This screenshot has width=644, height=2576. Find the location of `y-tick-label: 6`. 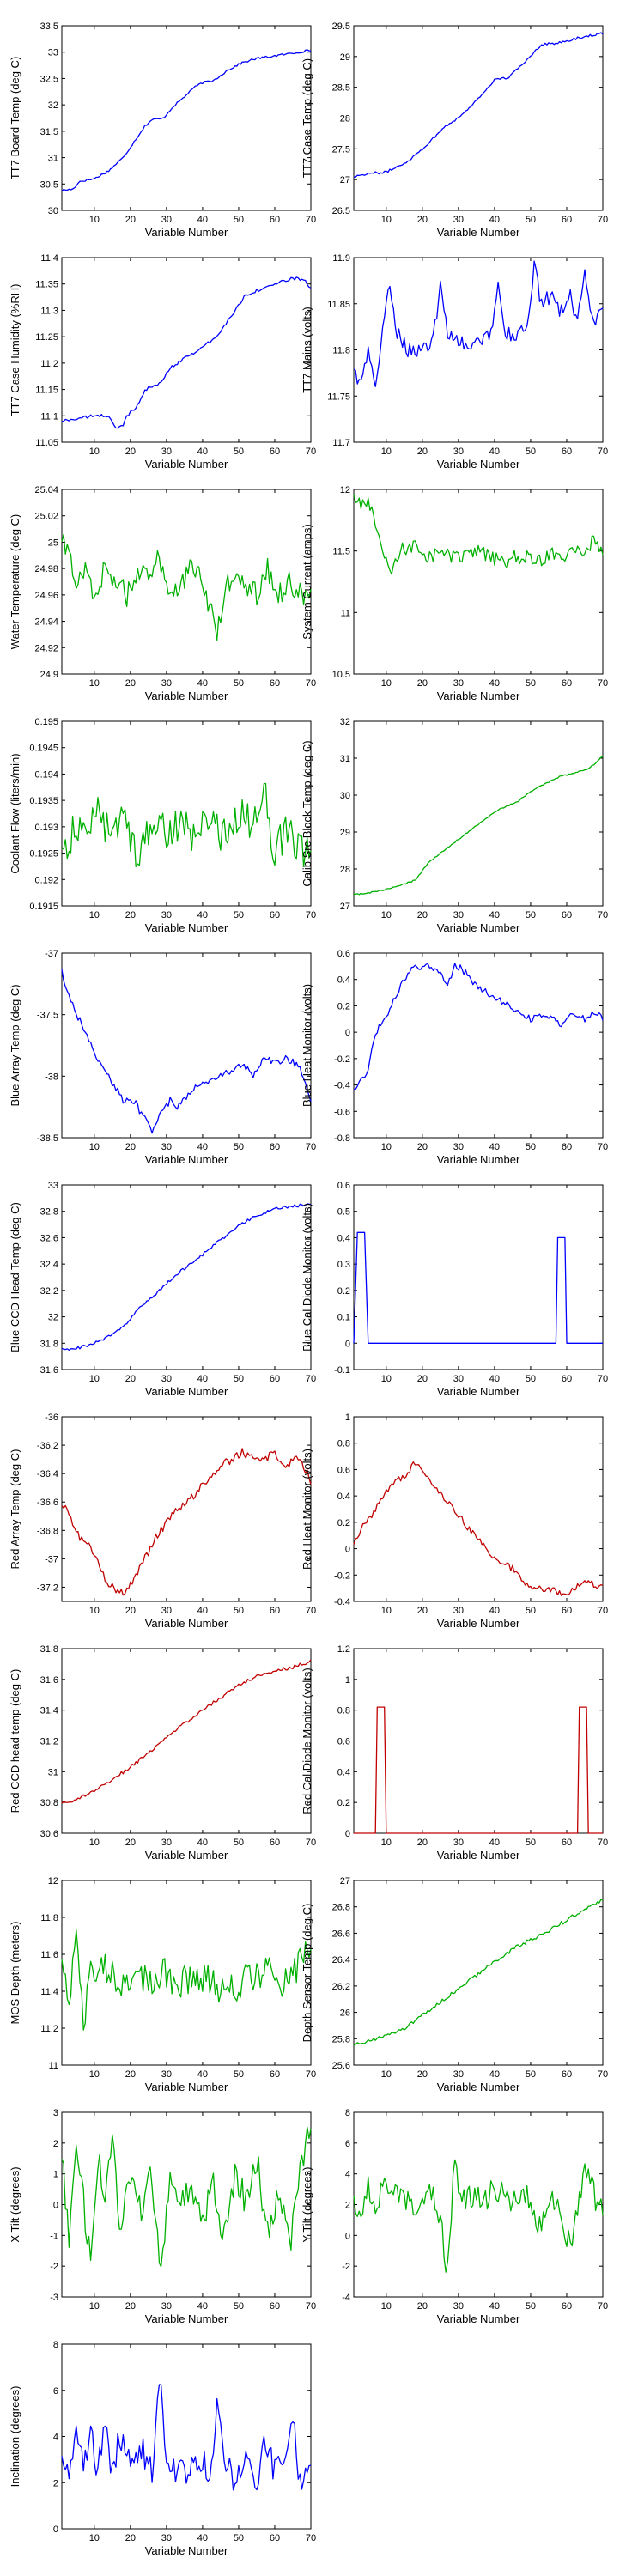

y-tick-label: 6 is located at coordinates (56, 2391).